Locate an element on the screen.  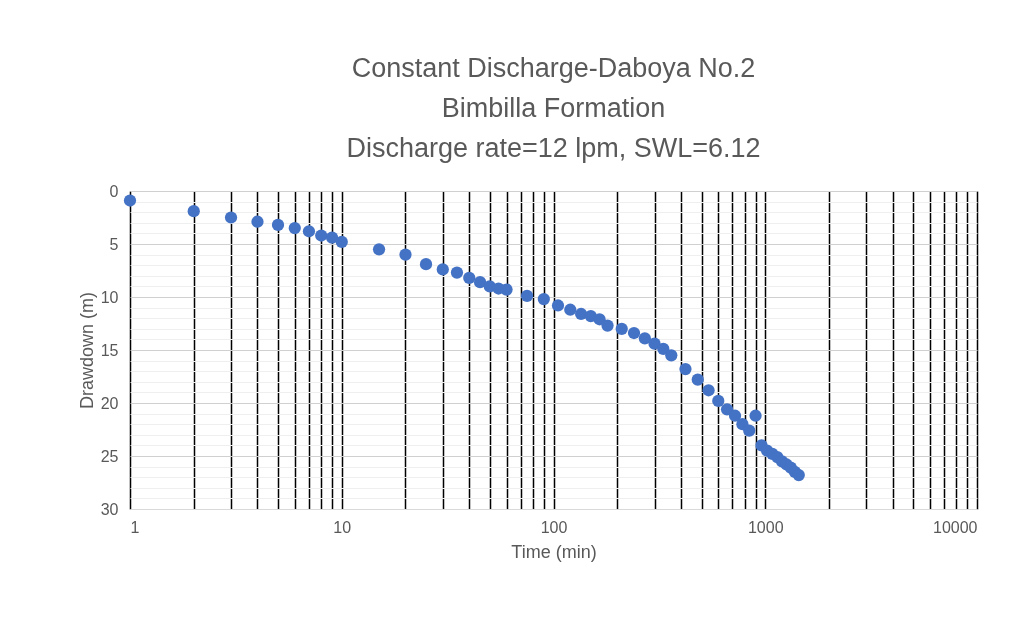
x-tick-label: 10 is located at coordinates (342, 527).